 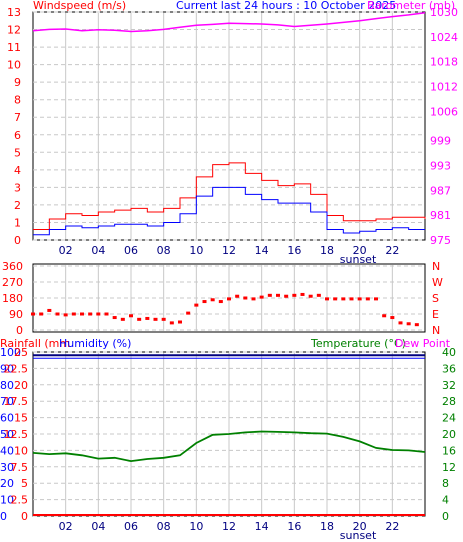 I want to click on temperature-tick-label: 32, so click(x=449, y=385).